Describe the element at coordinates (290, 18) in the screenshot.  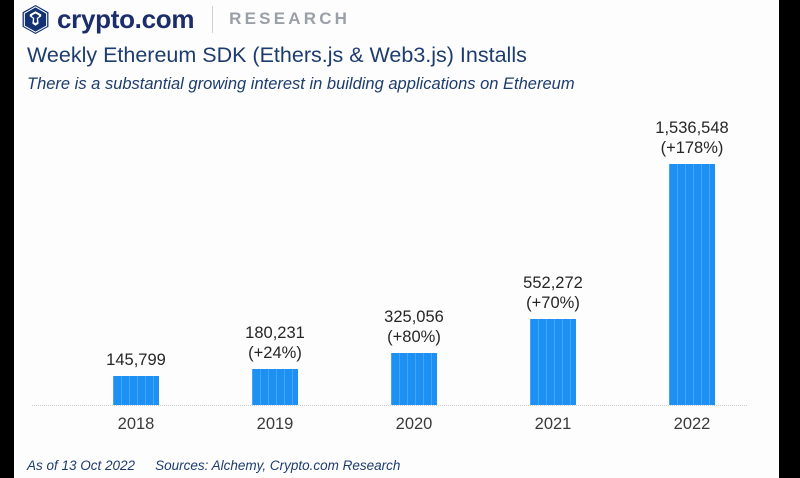
I see `section-label: RESEARCH` at that location.